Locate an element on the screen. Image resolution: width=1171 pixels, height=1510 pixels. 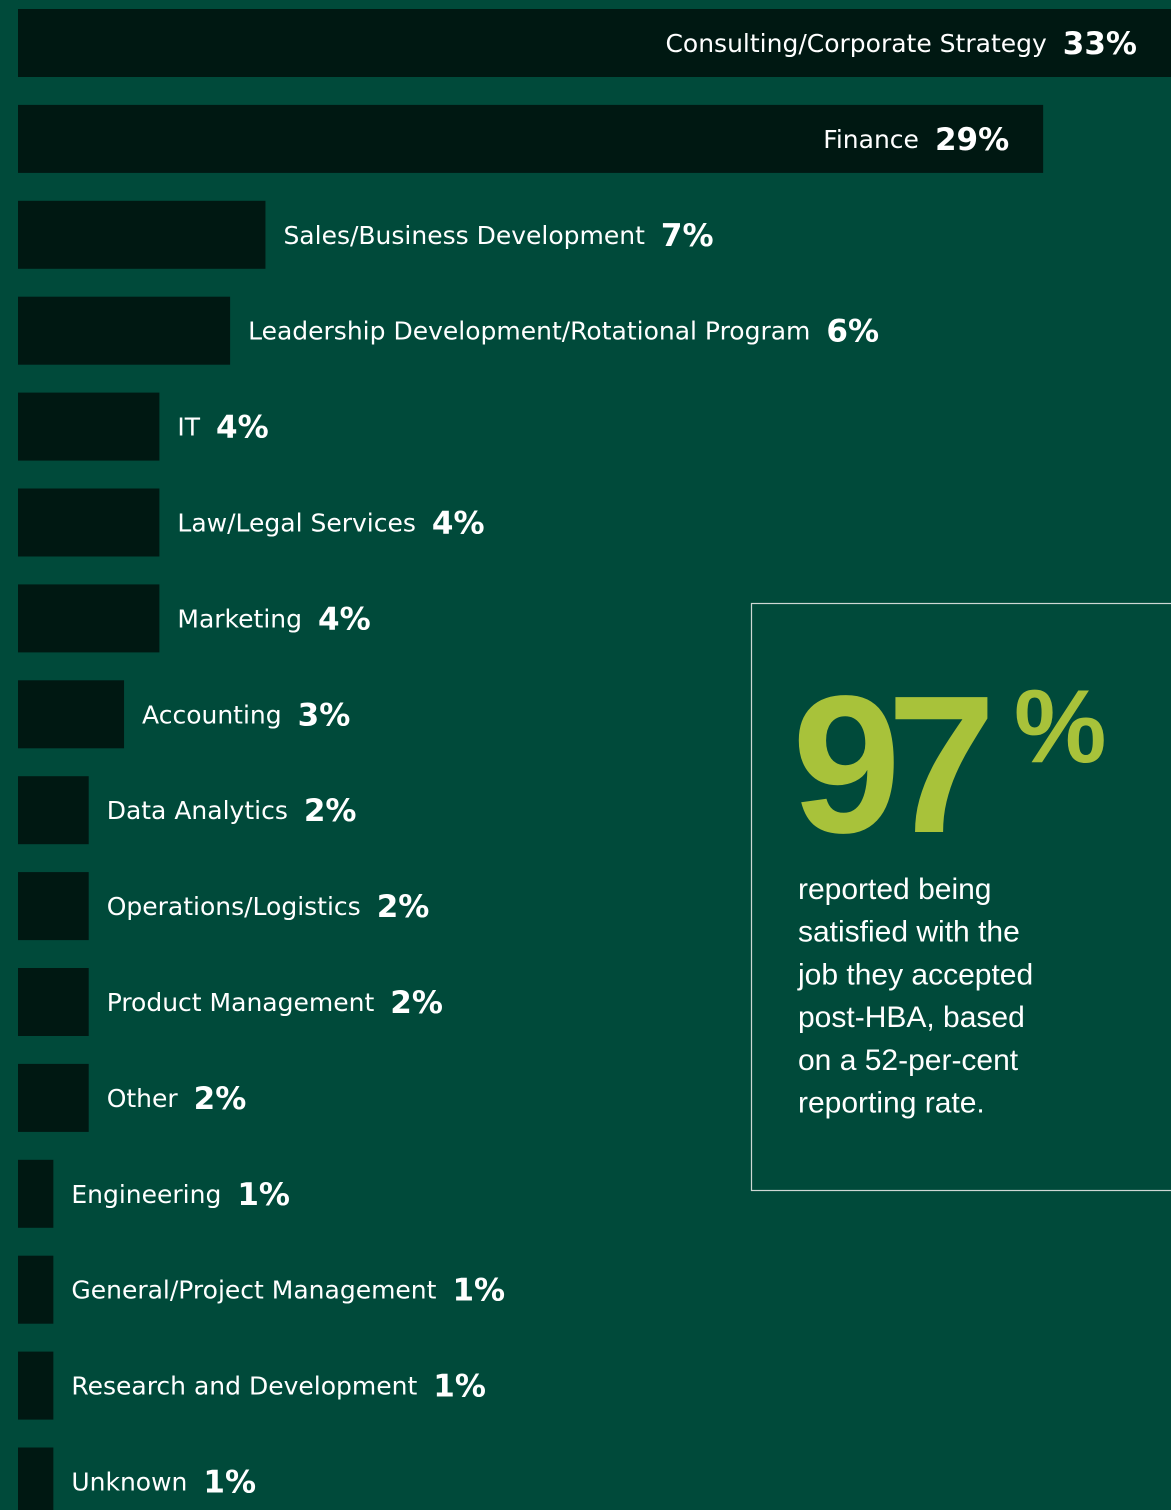
callout-text: on a 52-per-cent is located at coordinates (908, 1060).